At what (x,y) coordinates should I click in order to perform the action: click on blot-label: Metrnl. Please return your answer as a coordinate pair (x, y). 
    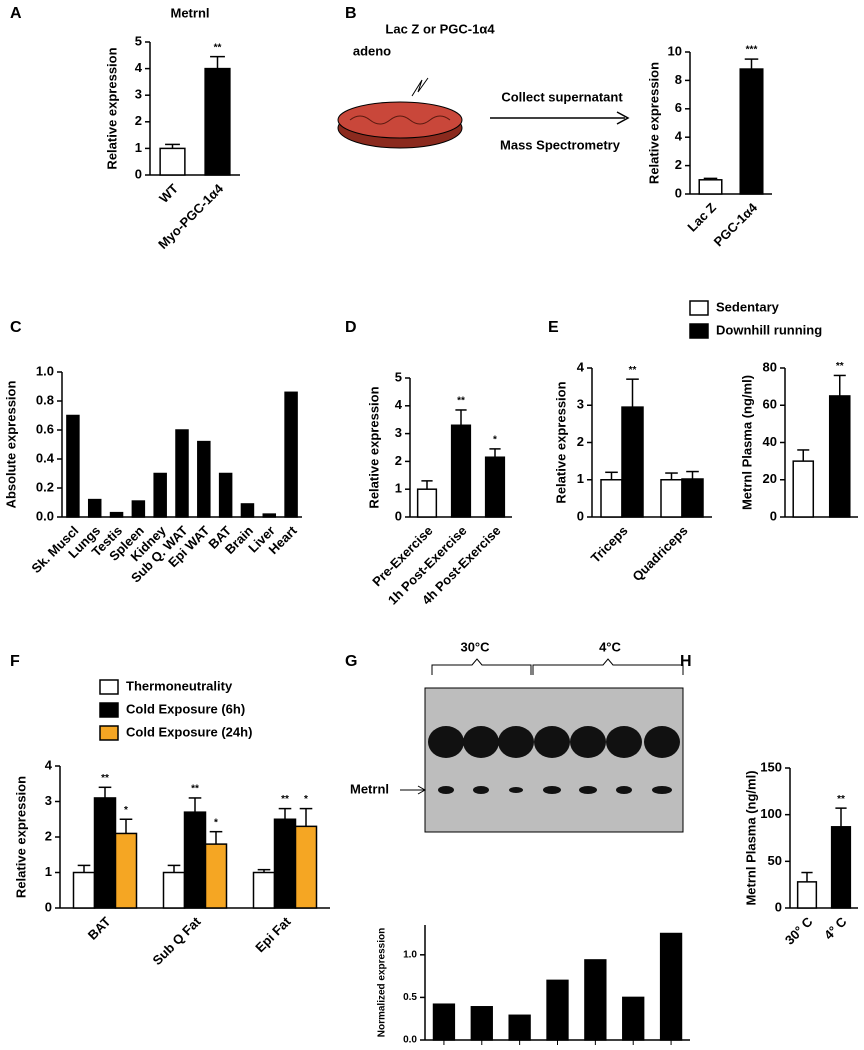
    Looking at the image, I should click on (369, 788).